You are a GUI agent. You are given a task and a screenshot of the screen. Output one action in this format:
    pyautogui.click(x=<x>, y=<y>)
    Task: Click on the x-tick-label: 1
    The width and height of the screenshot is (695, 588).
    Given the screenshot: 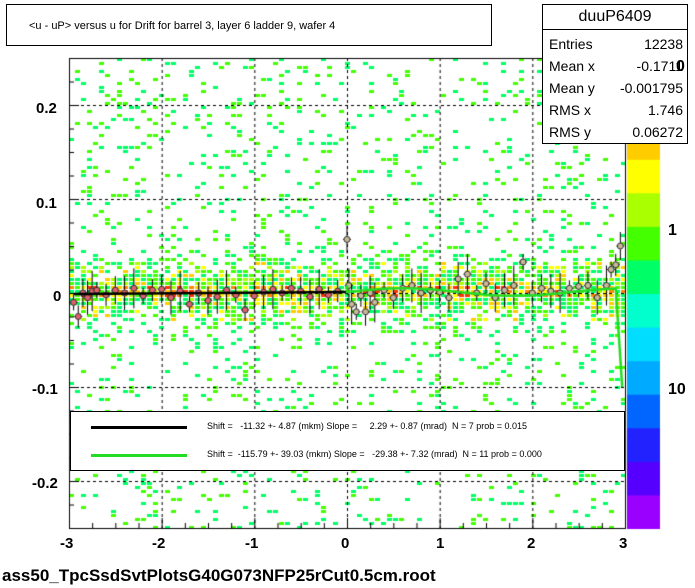 What is the action you would take?
    pyautogui.click(x=440, y=543)
    